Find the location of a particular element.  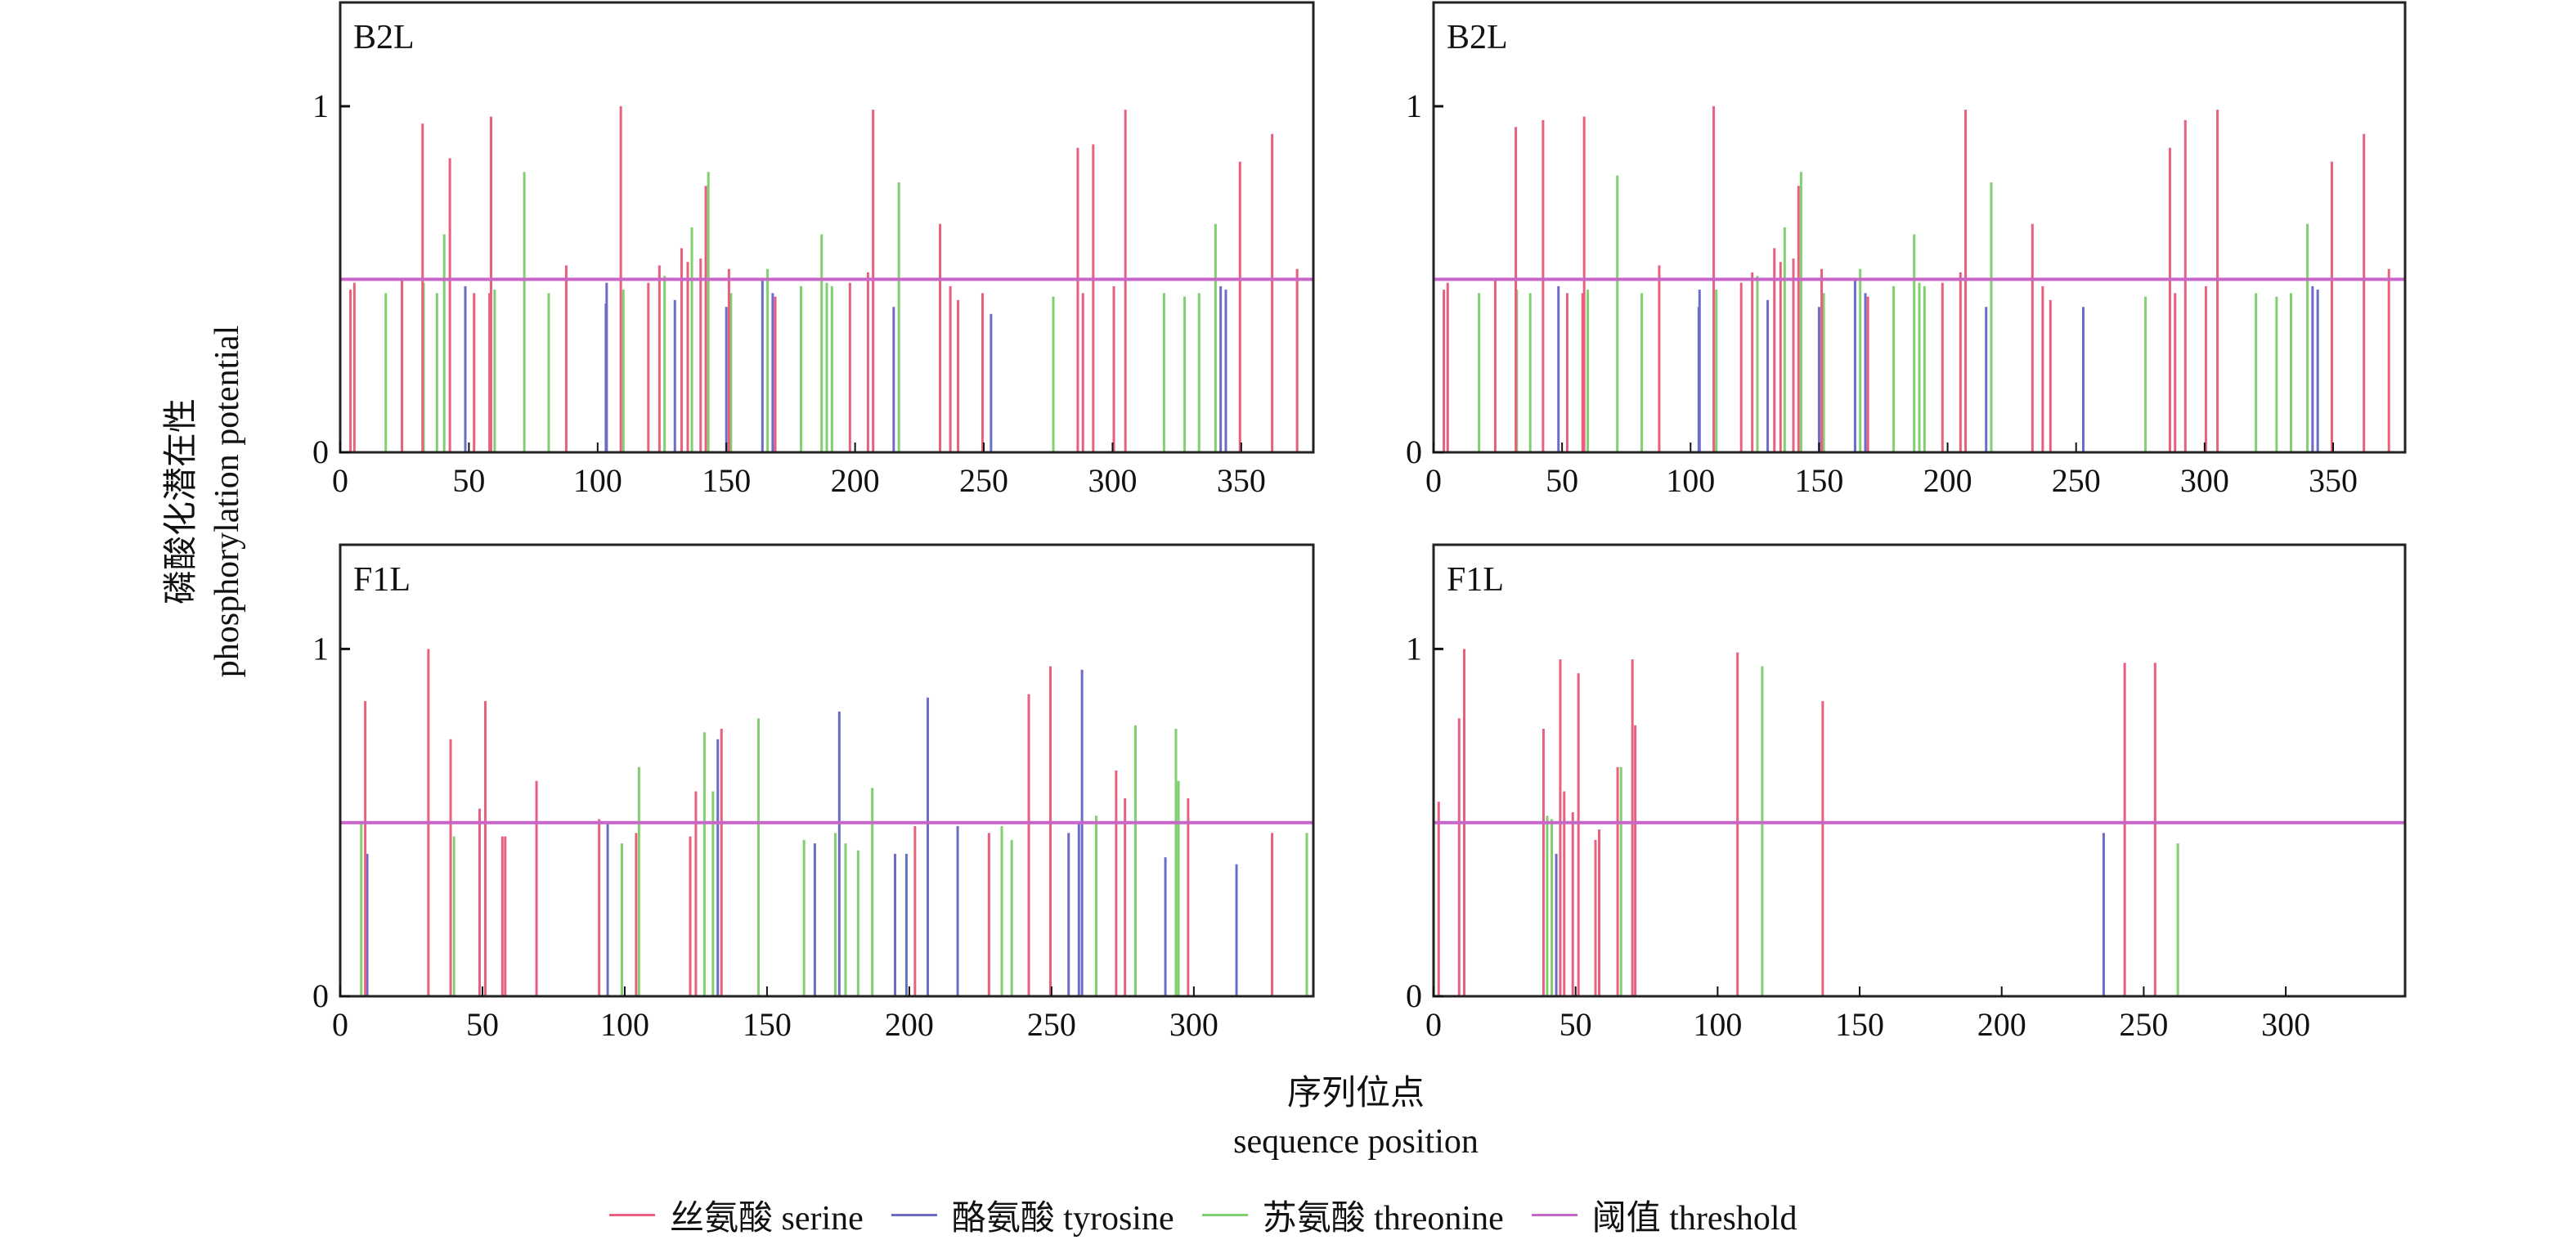

legend-swatch-threshold is located at coordinates (1554, 1215).